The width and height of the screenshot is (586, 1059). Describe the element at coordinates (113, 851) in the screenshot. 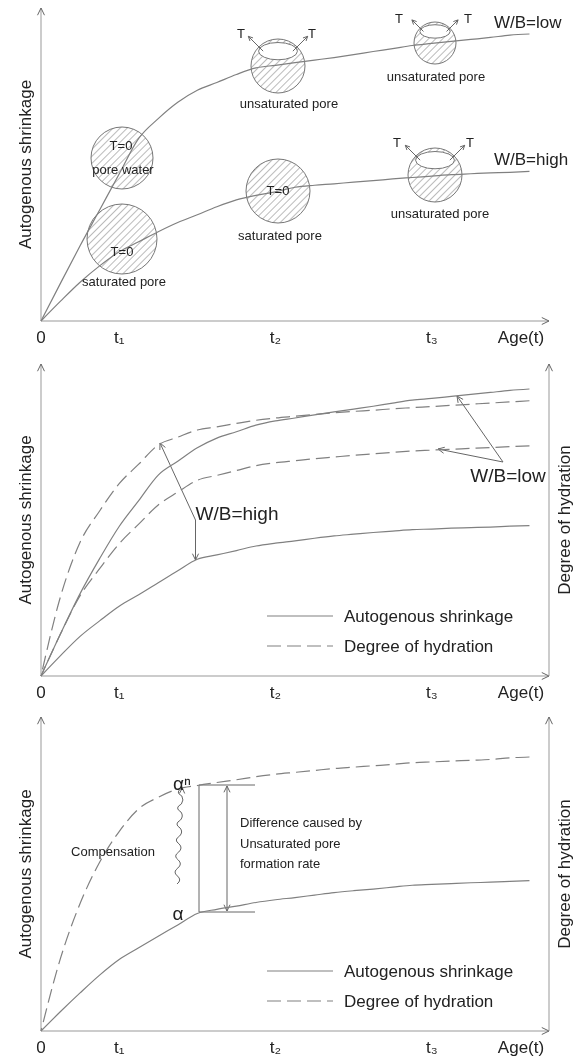

I see `annotation: Compensation` at that location.